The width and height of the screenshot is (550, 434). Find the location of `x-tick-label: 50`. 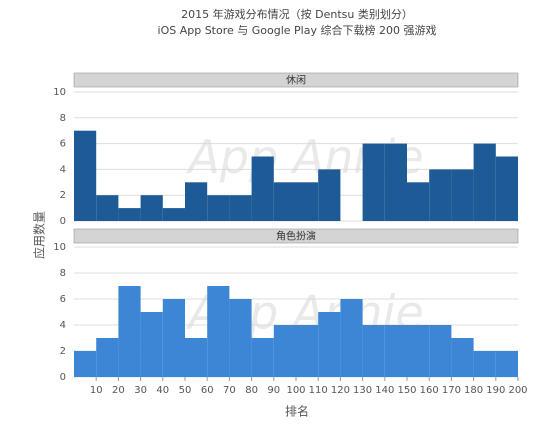

x-tick-label: 50 is located at coordinates (185, 390).